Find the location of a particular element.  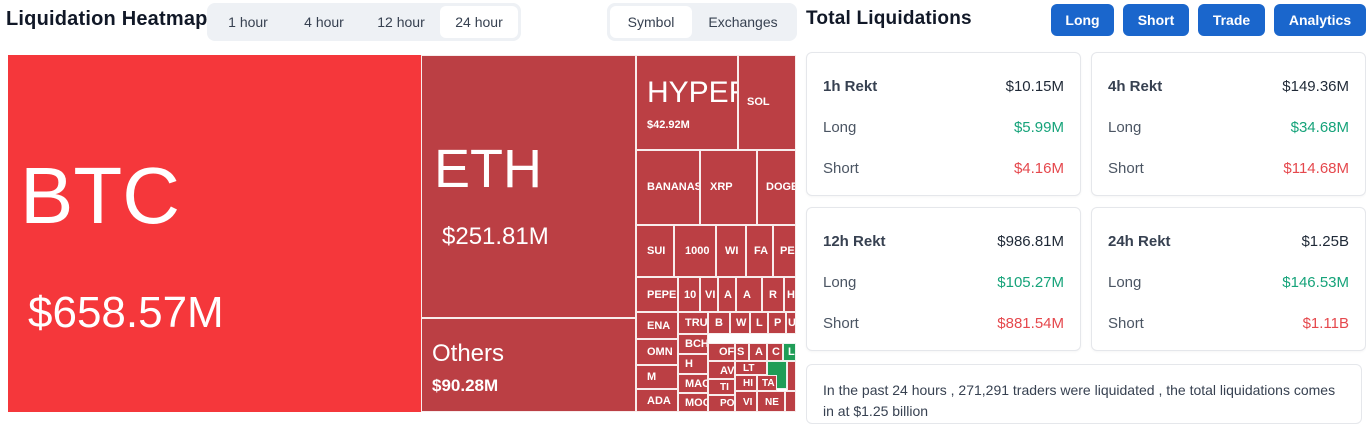

tile-vi-symbol: VI is located at coordinates (710, 295).